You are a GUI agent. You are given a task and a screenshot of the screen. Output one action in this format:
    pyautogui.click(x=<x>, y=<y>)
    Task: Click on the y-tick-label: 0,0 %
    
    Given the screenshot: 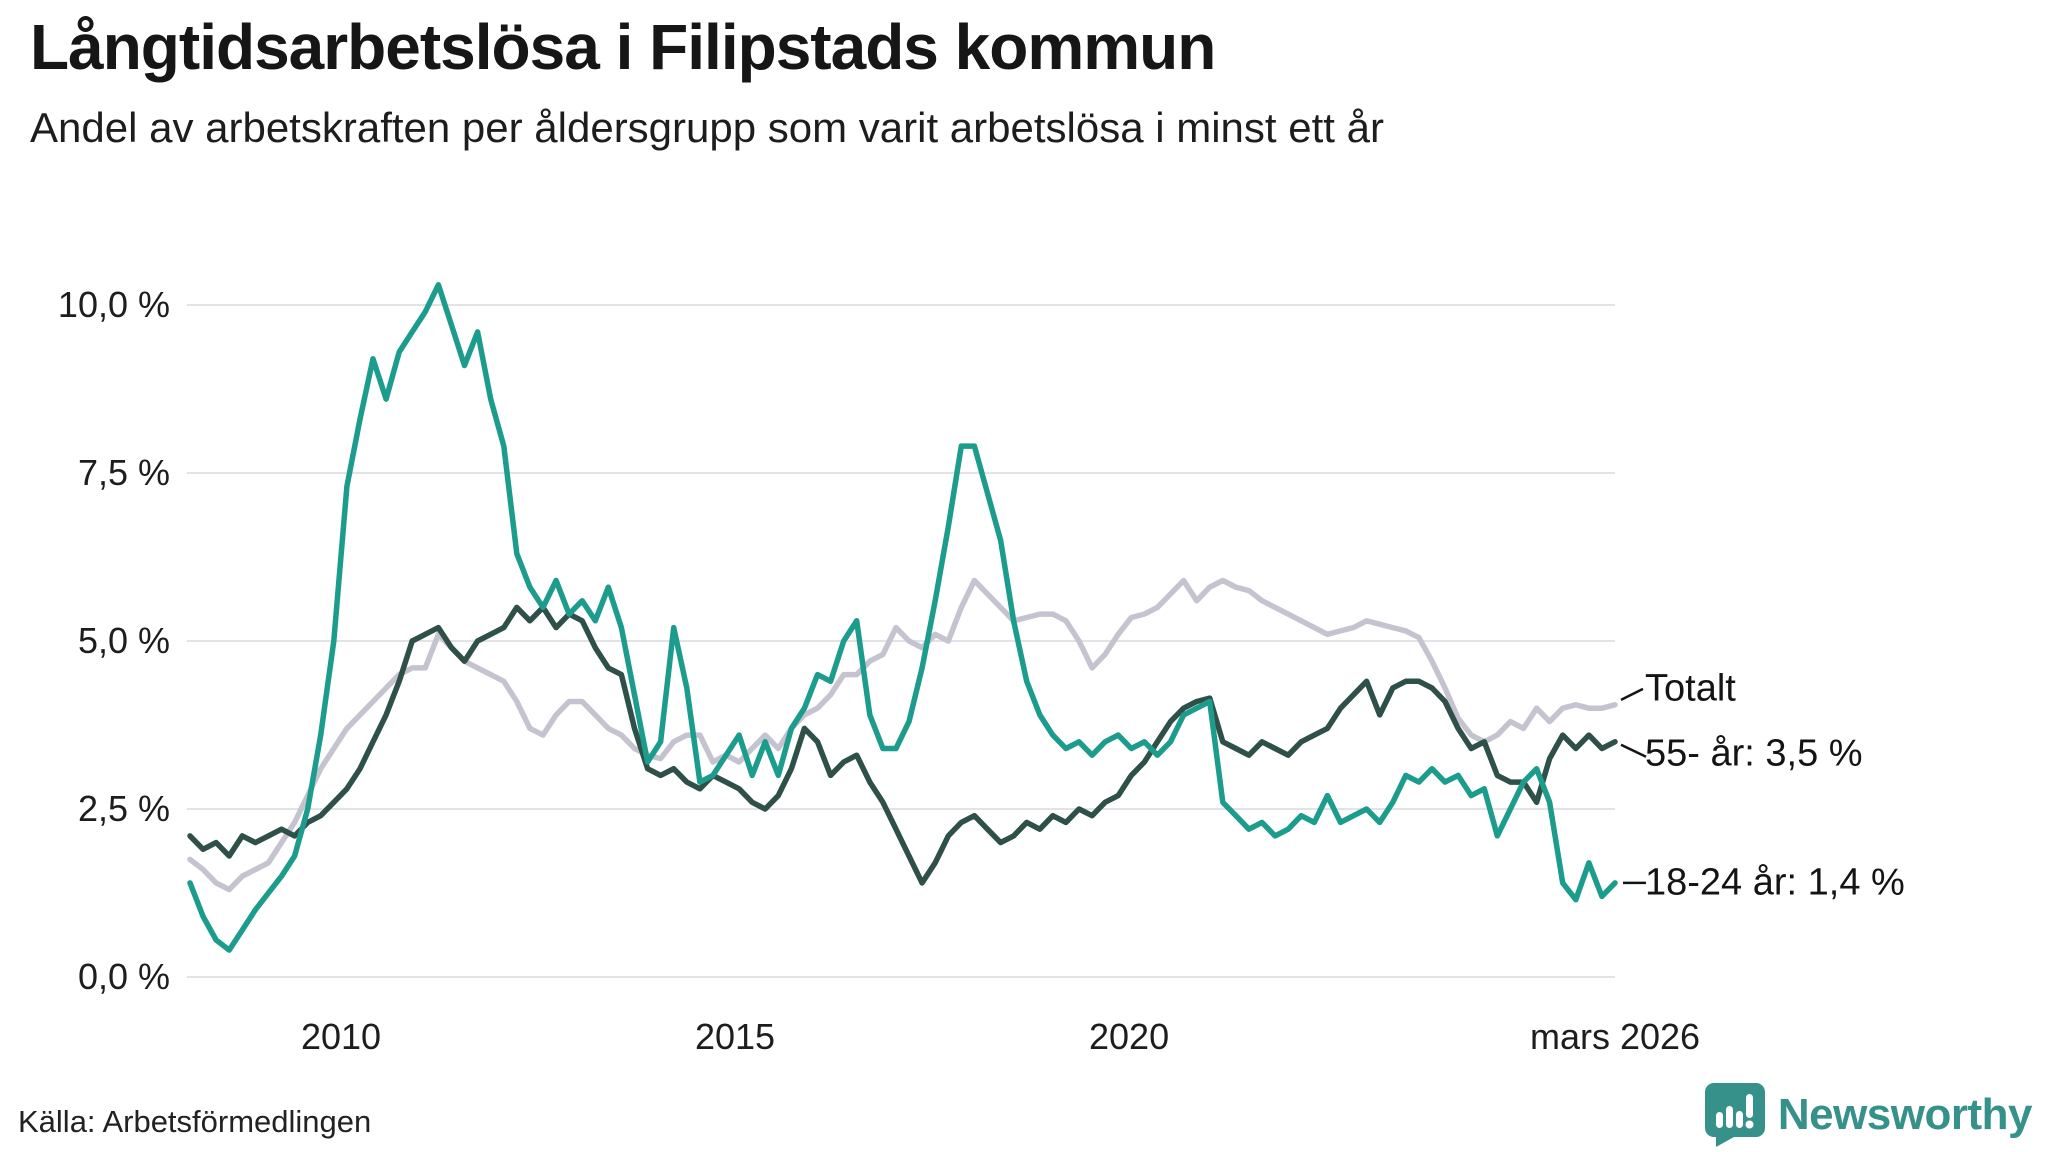 What is the action you would take?
    pyautogui.click(x=123, y=976)
    